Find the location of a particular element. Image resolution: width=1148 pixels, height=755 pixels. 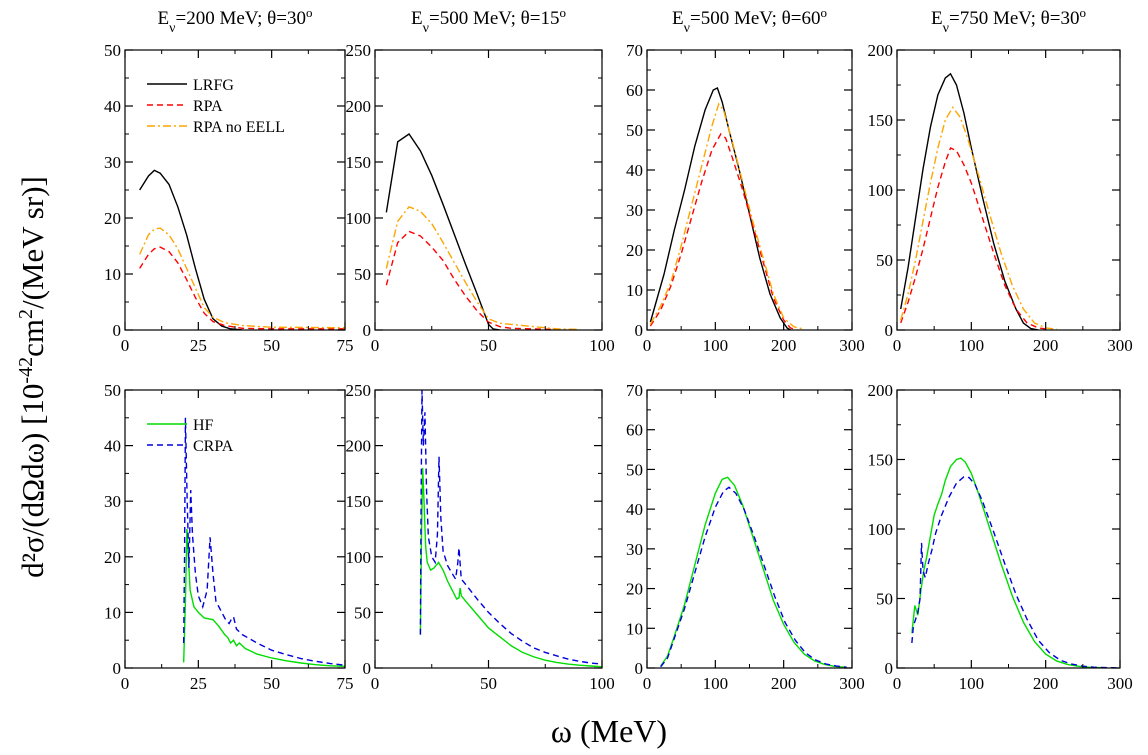

panel-r1c0: 0 25 50 75 0 10 20 30 40 50 HF CRPA is located at coordinates (229, 537).